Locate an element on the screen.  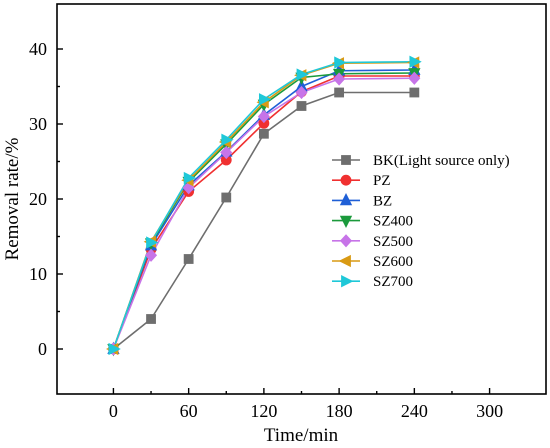
y-axis-title: Removal rate/% is located at coordinates (12, 198).